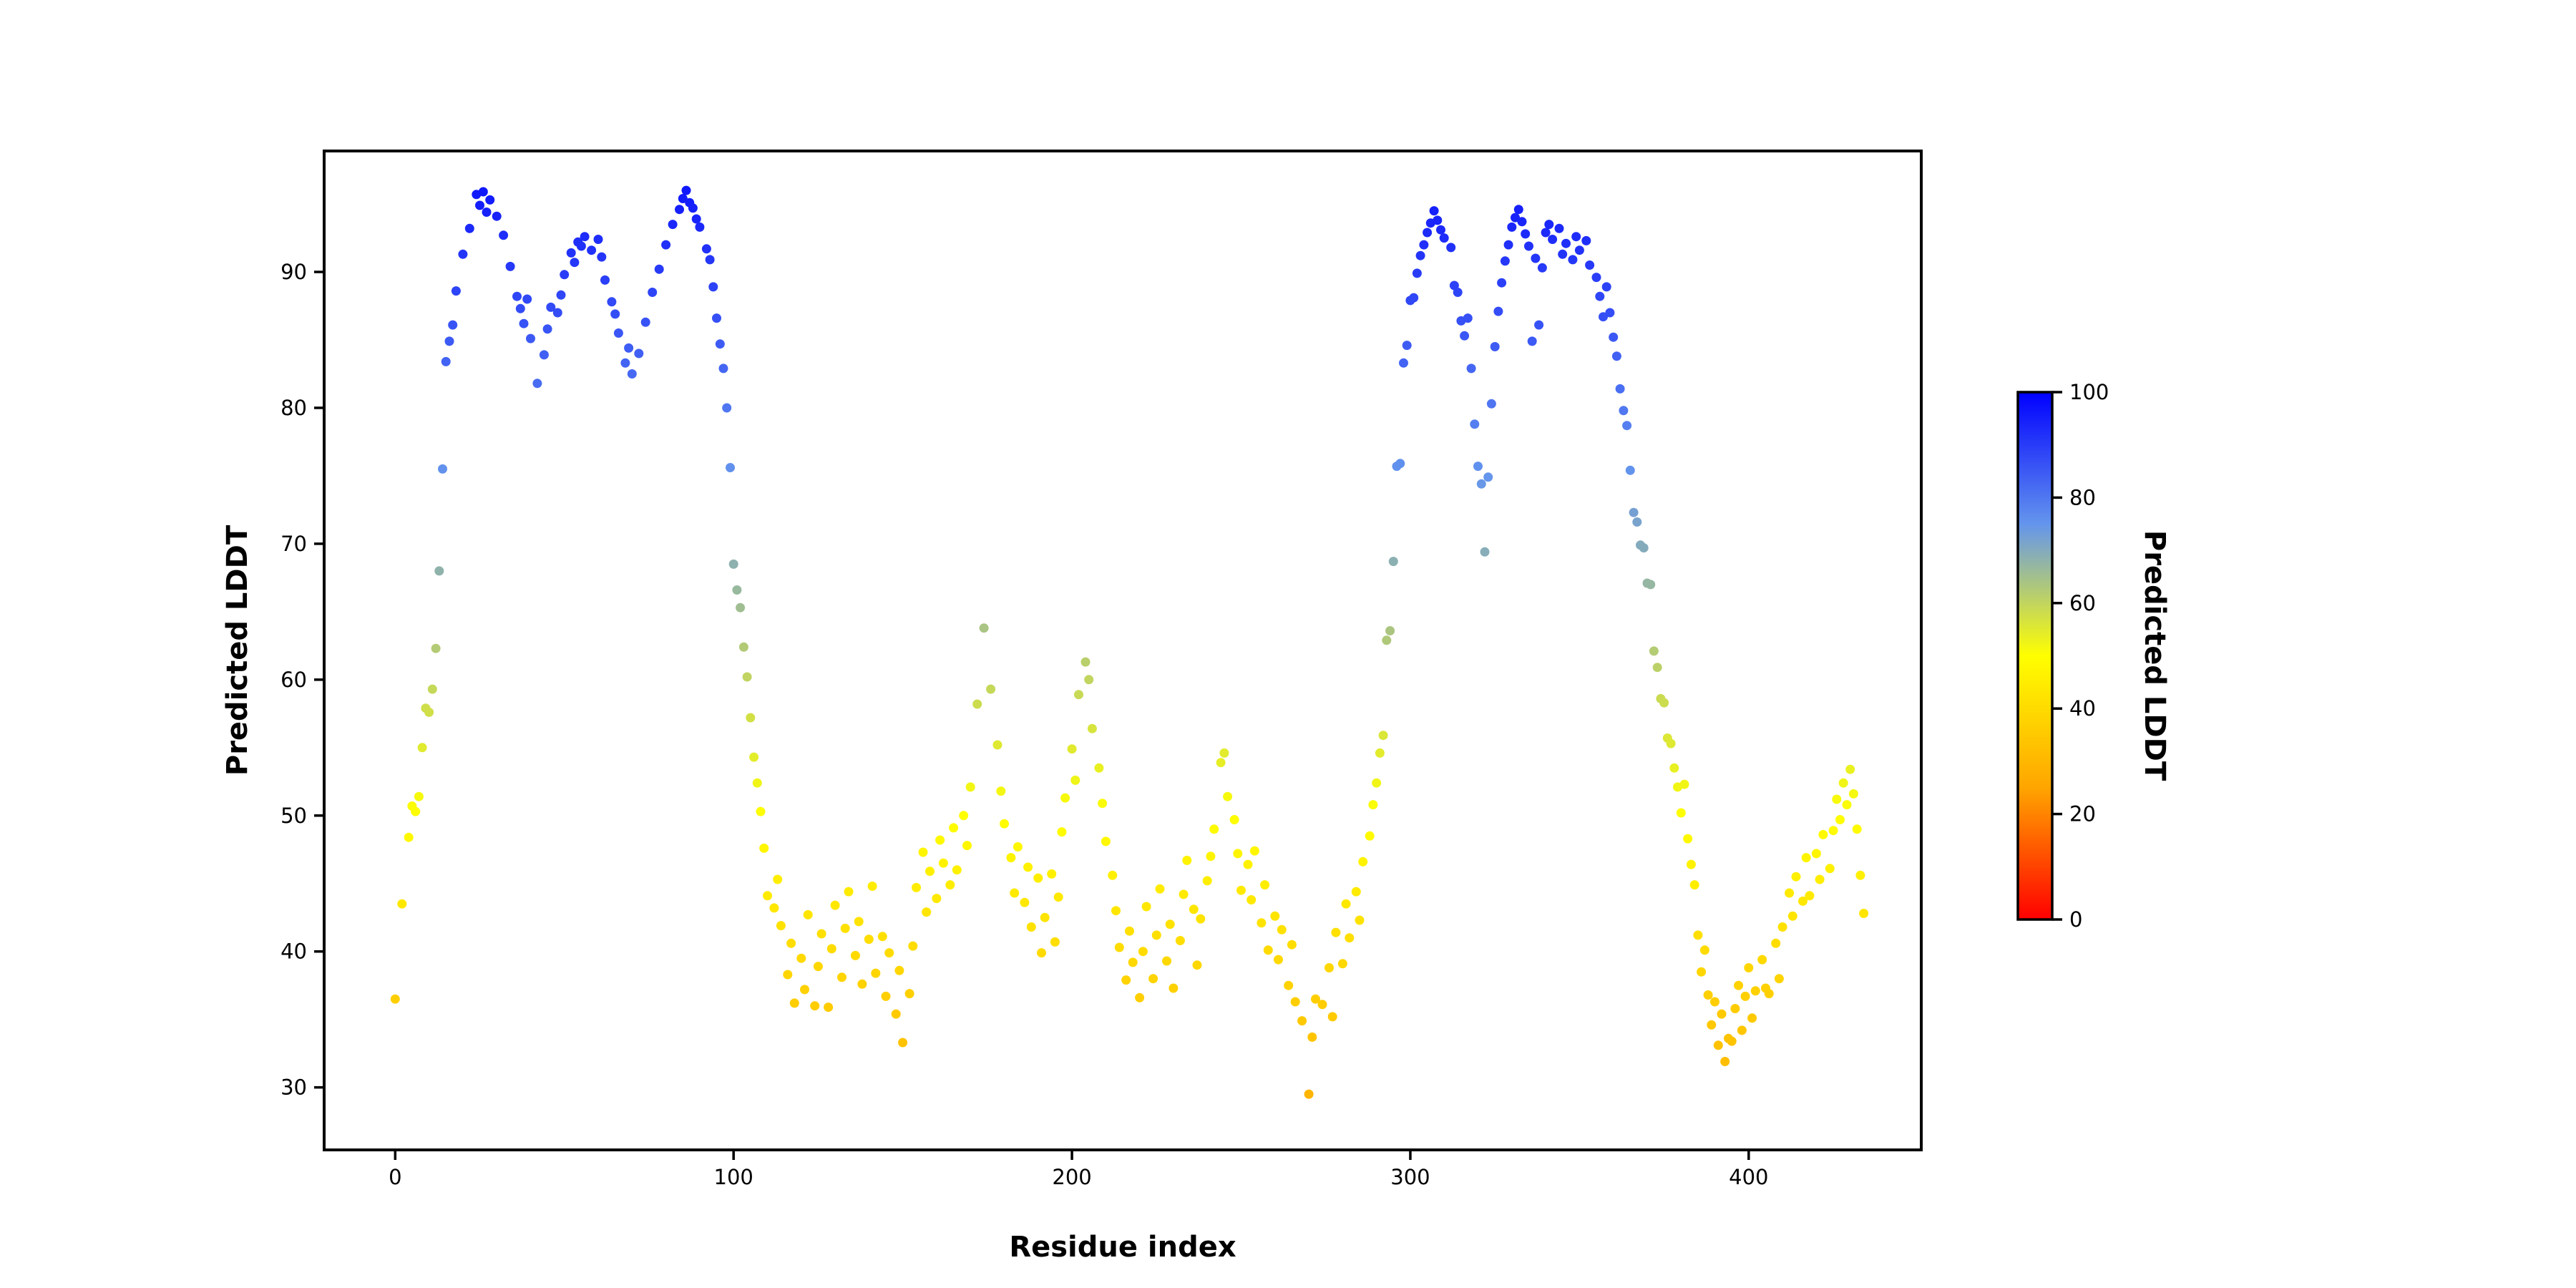 This screenshot has height=1288, width=2576. I want to click on x-tick-label: 400, so click(1748, 1177).